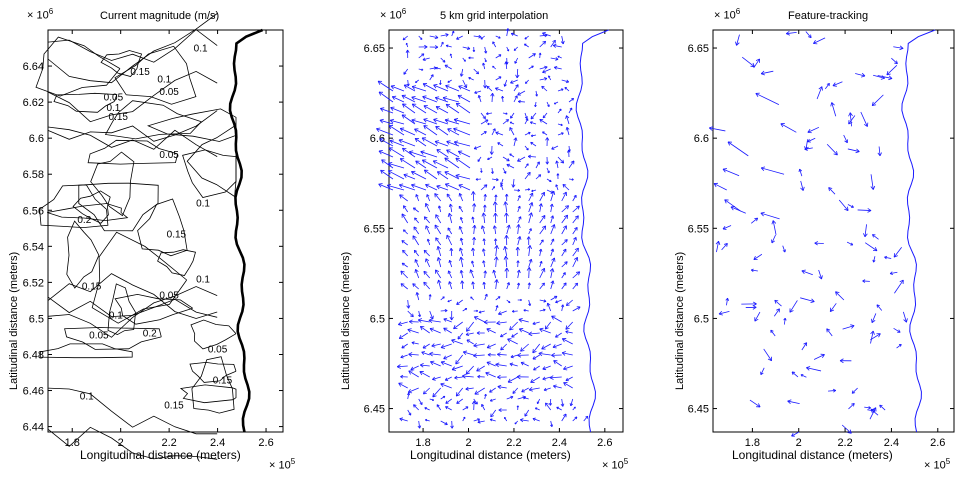 This screenshot has width=964, height=497. I want to click on y-exponent: × 10⁶, so click(727, 14).